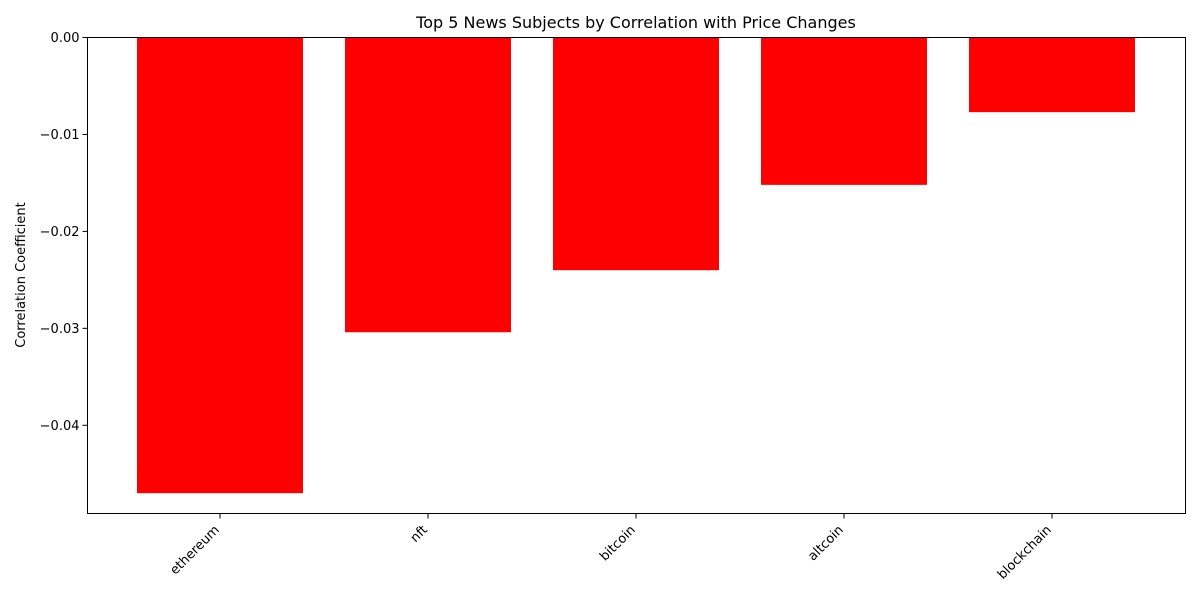  I want to click on x-tick-label-altcoin: altcoin, so click(825, 543).